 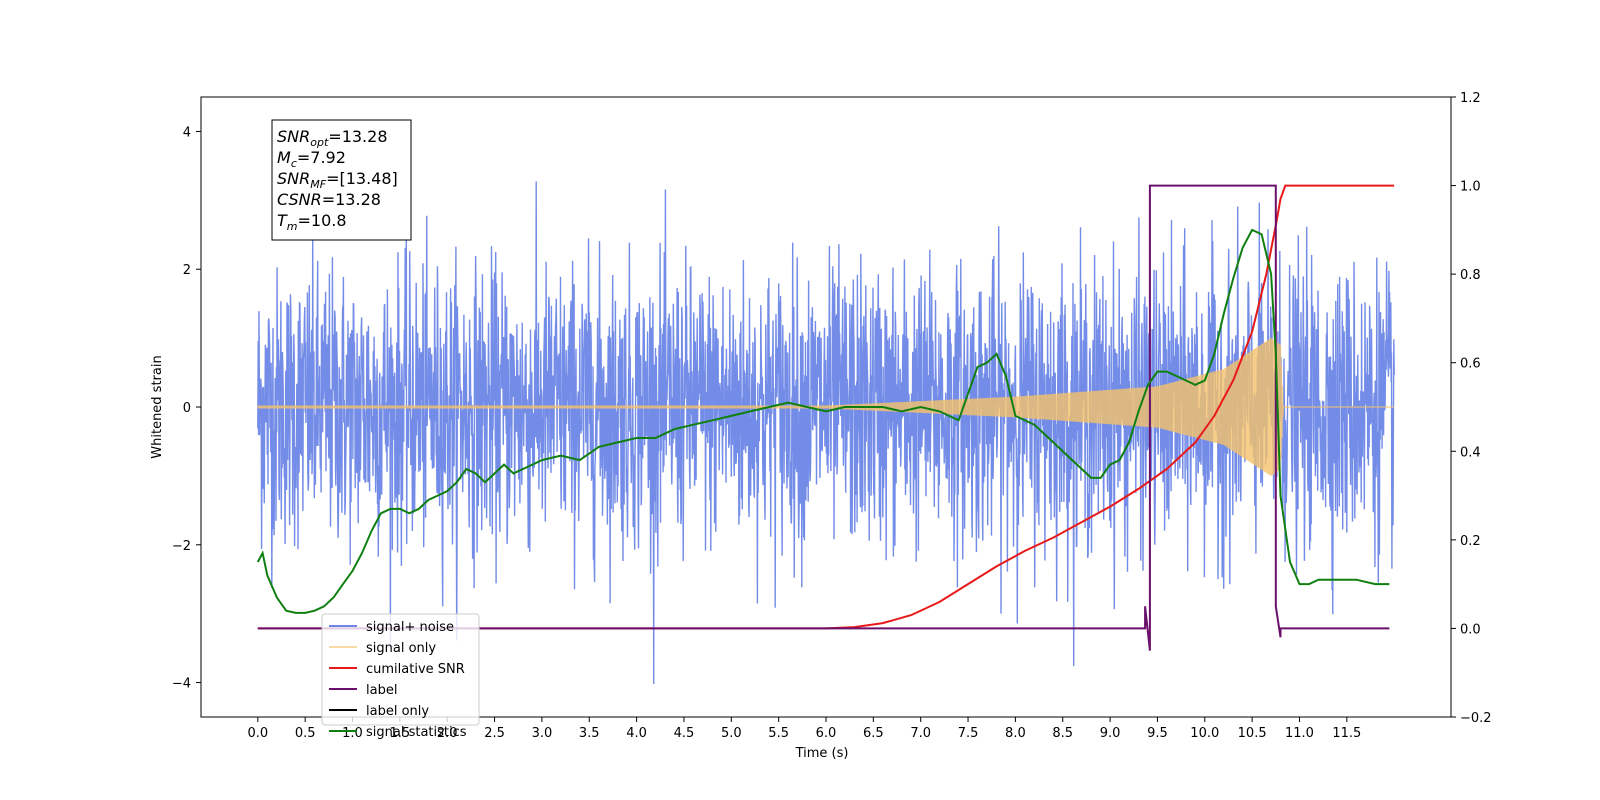 What do you see at coordinates (494, 733) in the screenshot?
I see `x-tick-label: 2.5` at bounding box center [494, 733].